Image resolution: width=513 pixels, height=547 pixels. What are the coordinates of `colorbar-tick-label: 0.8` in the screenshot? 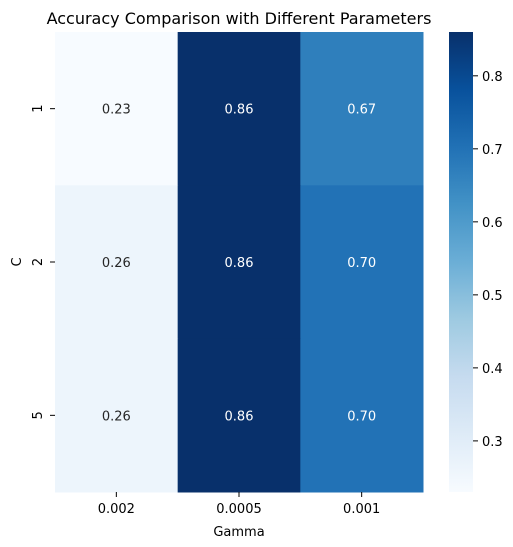 It's located at (492, 77).